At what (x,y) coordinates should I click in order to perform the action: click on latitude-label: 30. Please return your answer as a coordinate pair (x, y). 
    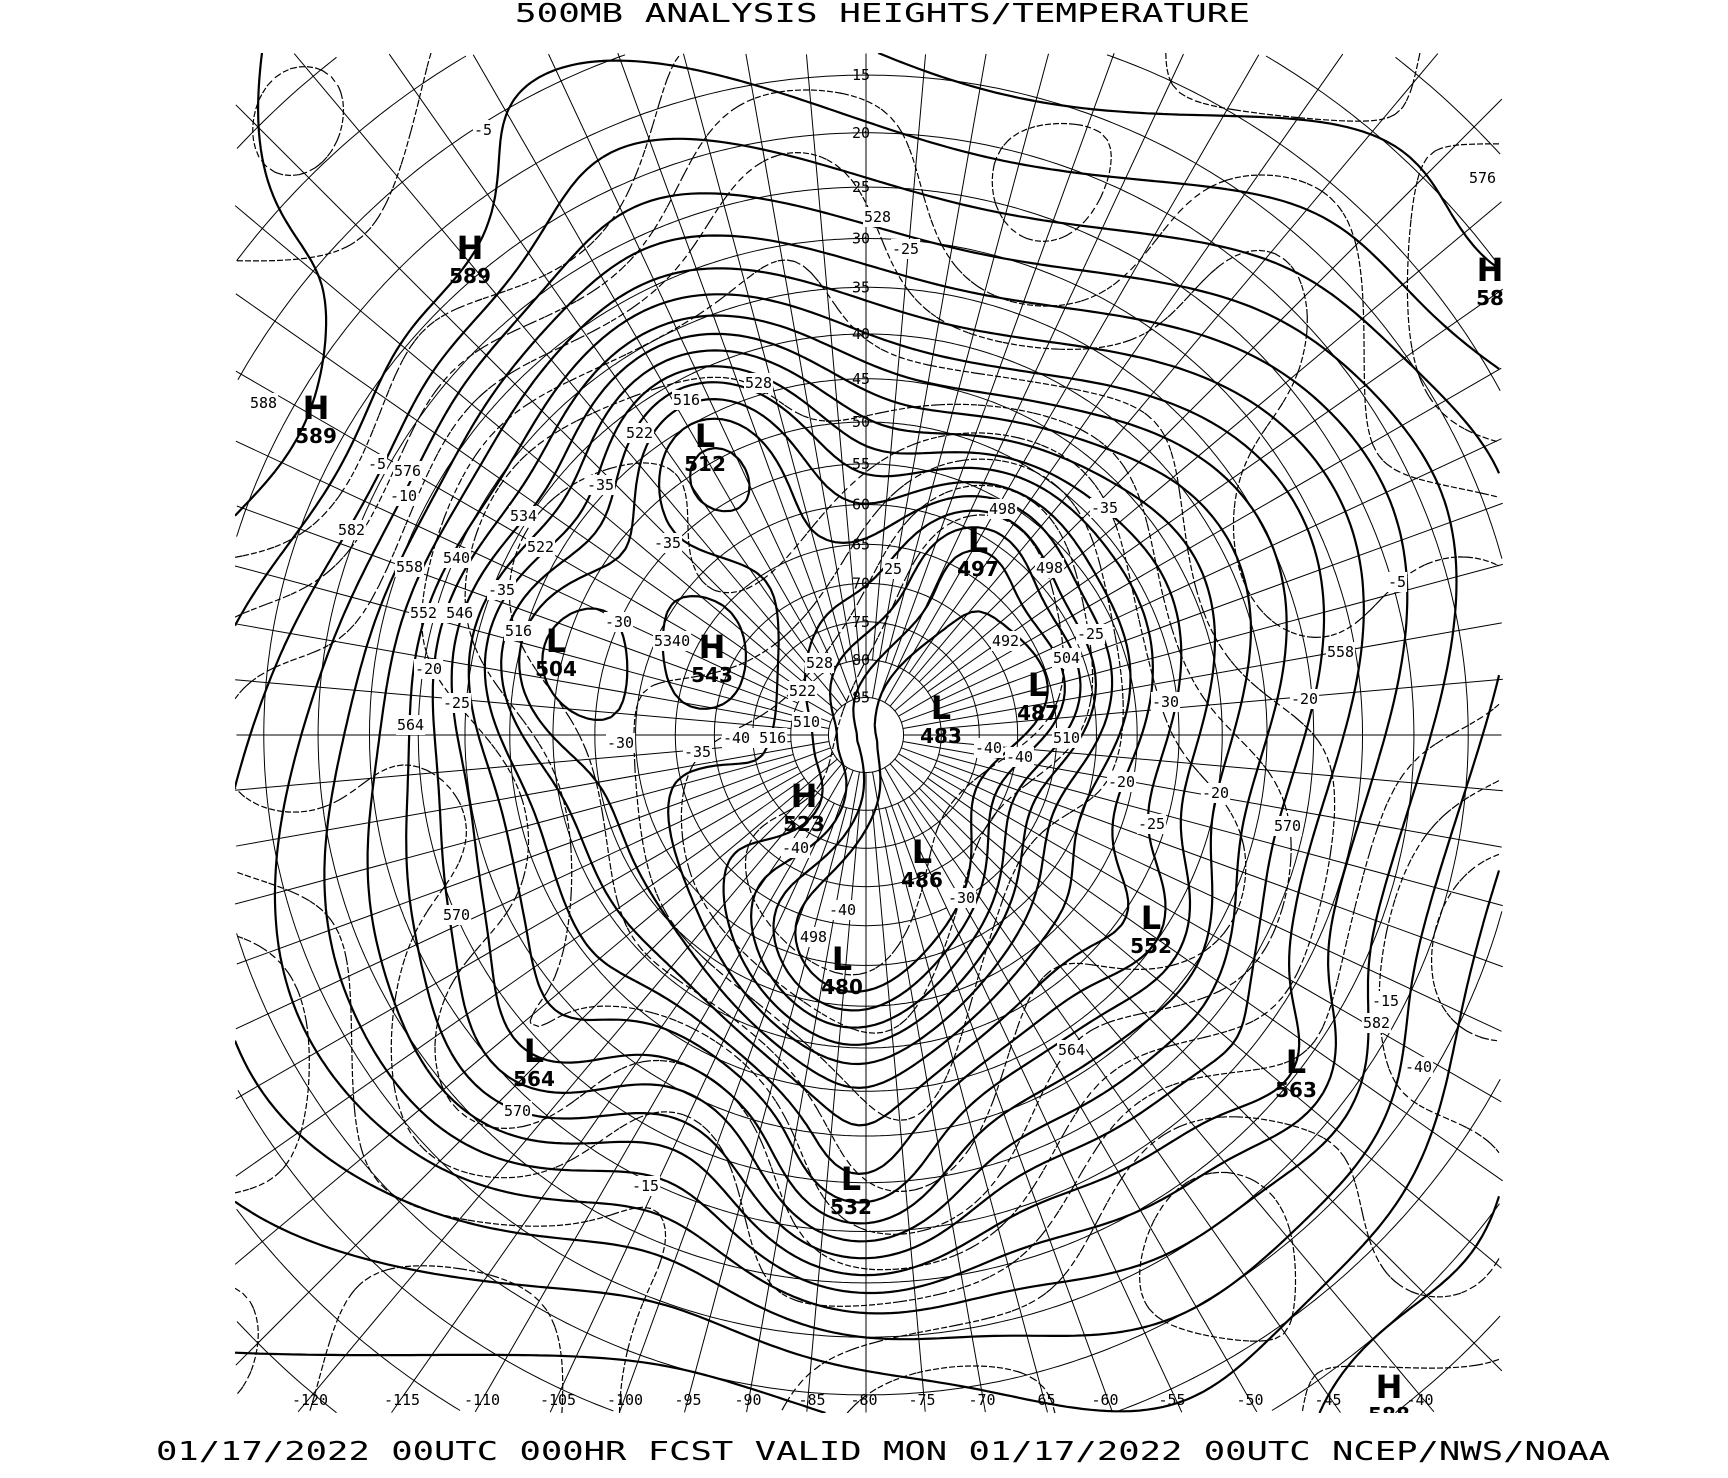
    Looking at the image, I should click on (861, 238).